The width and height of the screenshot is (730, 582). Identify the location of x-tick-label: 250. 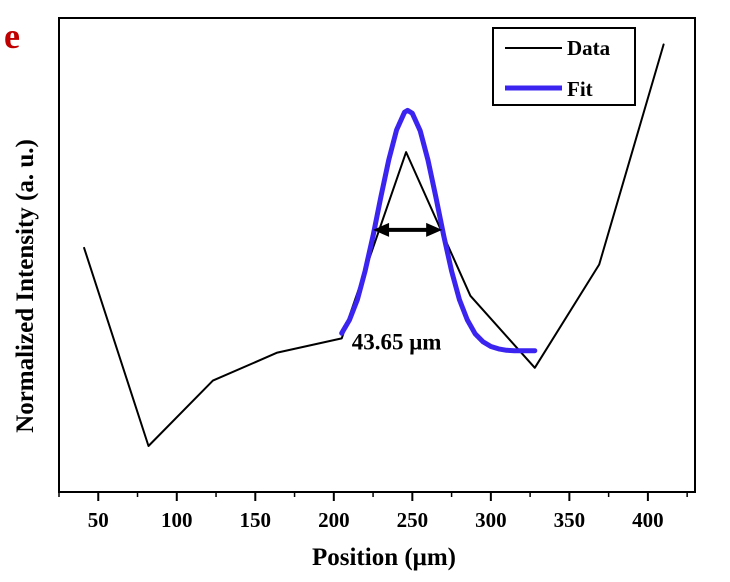
(413, 520).